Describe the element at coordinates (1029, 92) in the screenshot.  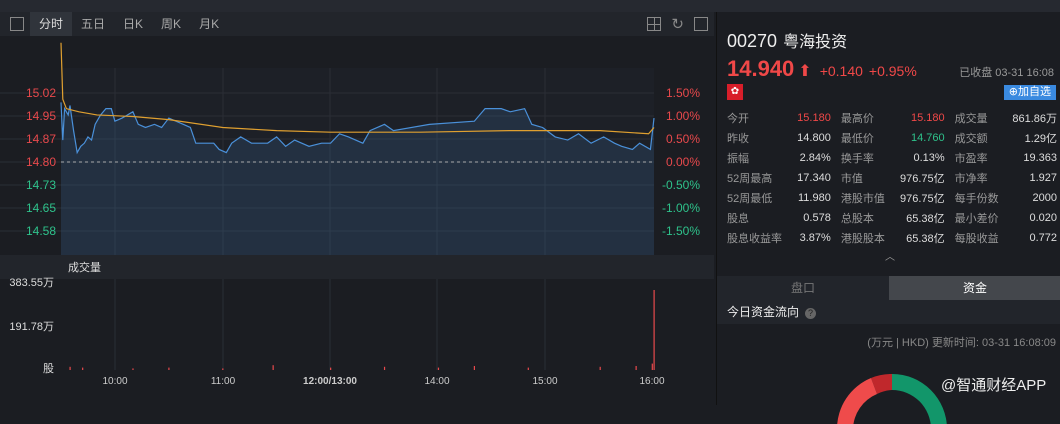
I see `add-watchlist-button: ⊕加自选` at that location.